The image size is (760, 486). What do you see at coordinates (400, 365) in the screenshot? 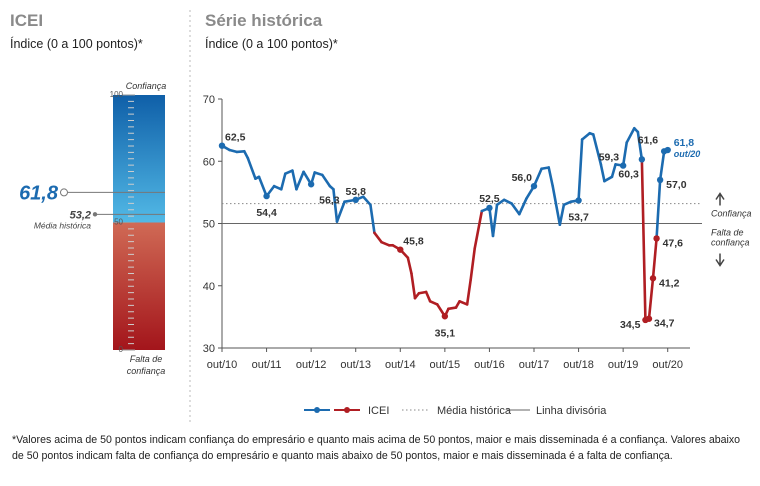
I see `x-tick-label: out/14` at bounding box center [400, 365].